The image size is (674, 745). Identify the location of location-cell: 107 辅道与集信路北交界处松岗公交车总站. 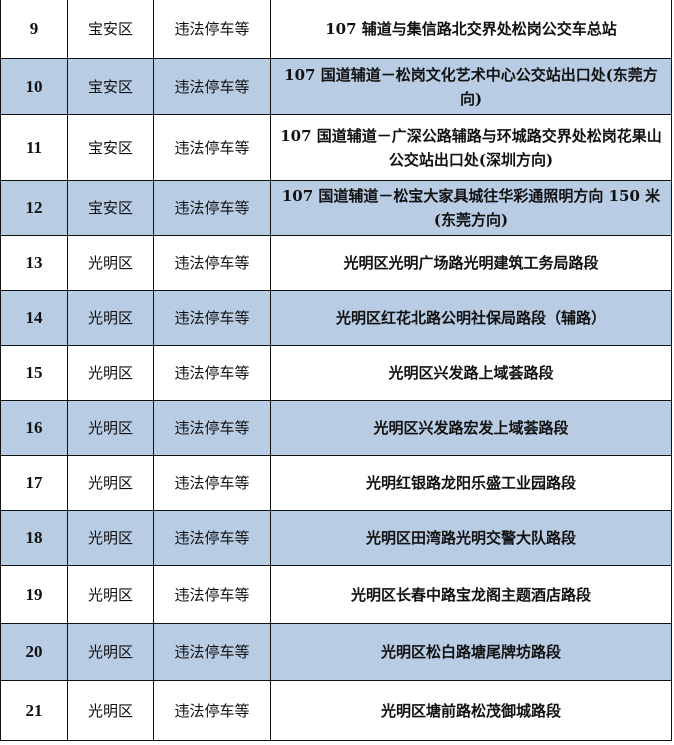
(471, 29).